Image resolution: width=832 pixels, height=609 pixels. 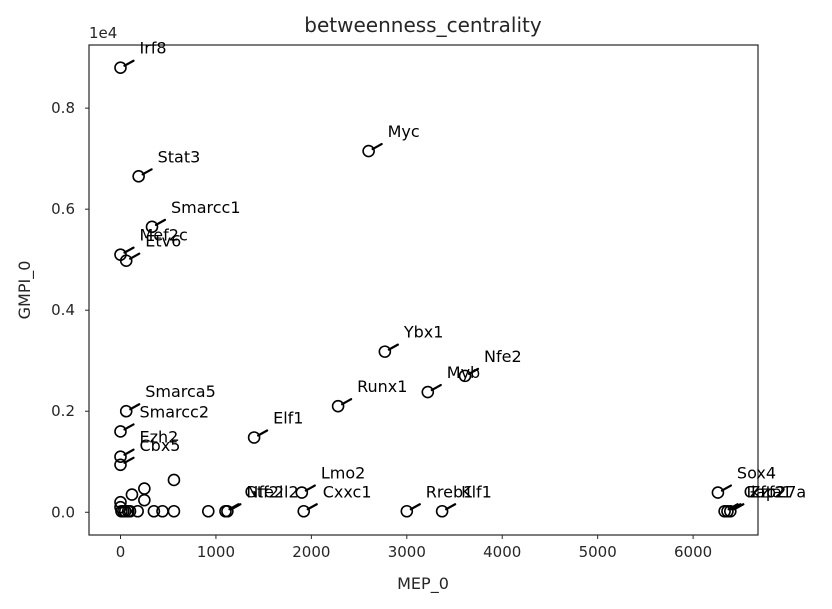 What do you see at coordinates (476, 491) in the screenshot?
I see `point-label: Klf1` at bounding box center [476, 491].